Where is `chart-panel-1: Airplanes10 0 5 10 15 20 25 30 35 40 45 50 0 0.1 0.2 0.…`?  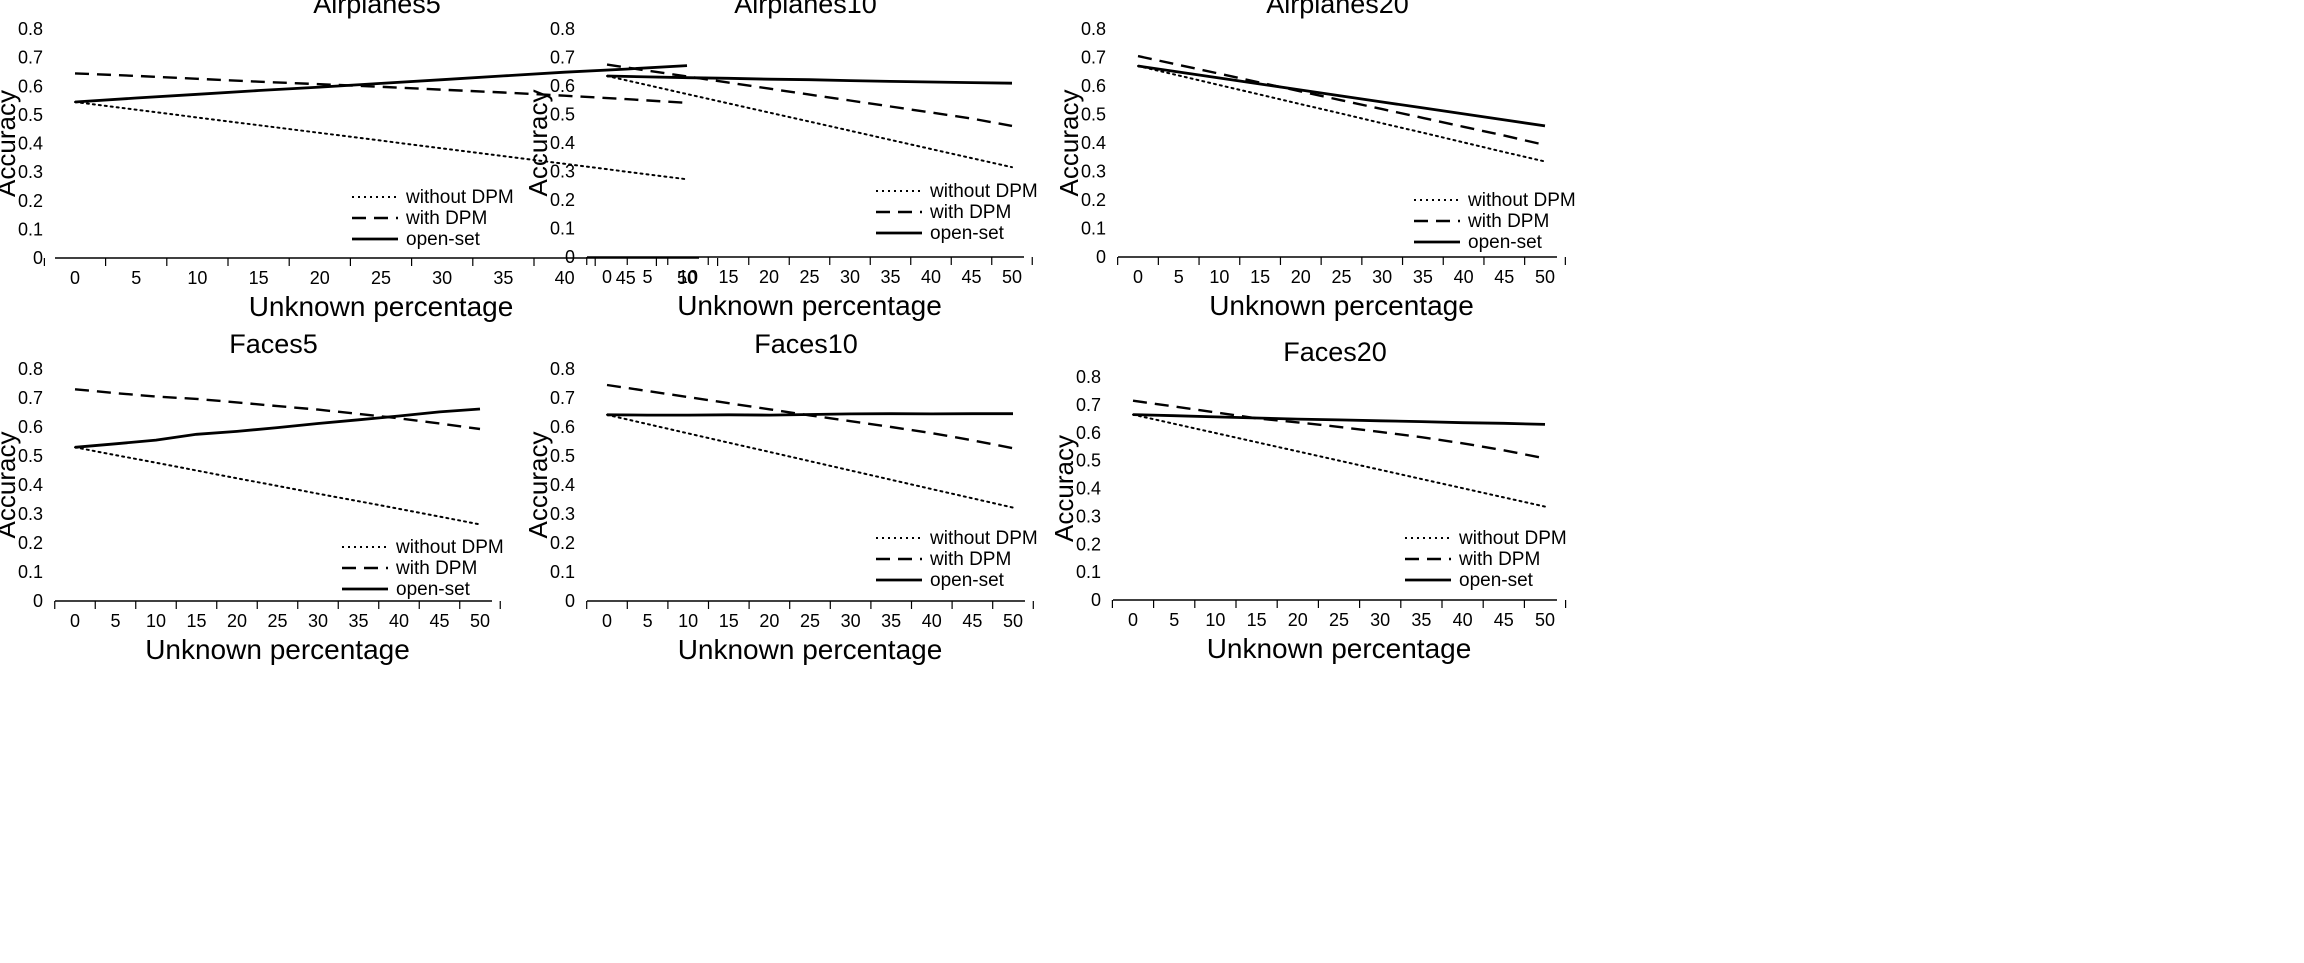 chart-panel-1: Airplanes10 0 5 10 15 20 25 30 35 40 45 50 0 0.1 0.2 0.… is located at coordinates (780, 160).